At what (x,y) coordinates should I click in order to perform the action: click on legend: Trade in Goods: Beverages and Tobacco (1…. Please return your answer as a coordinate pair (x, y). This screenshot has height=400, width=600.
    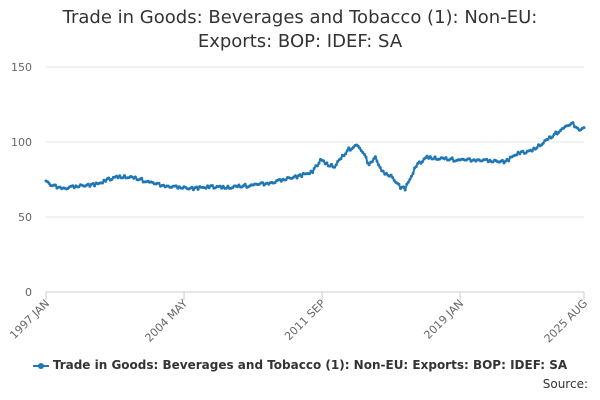
    Looking at the image, I should click on (300, 365).